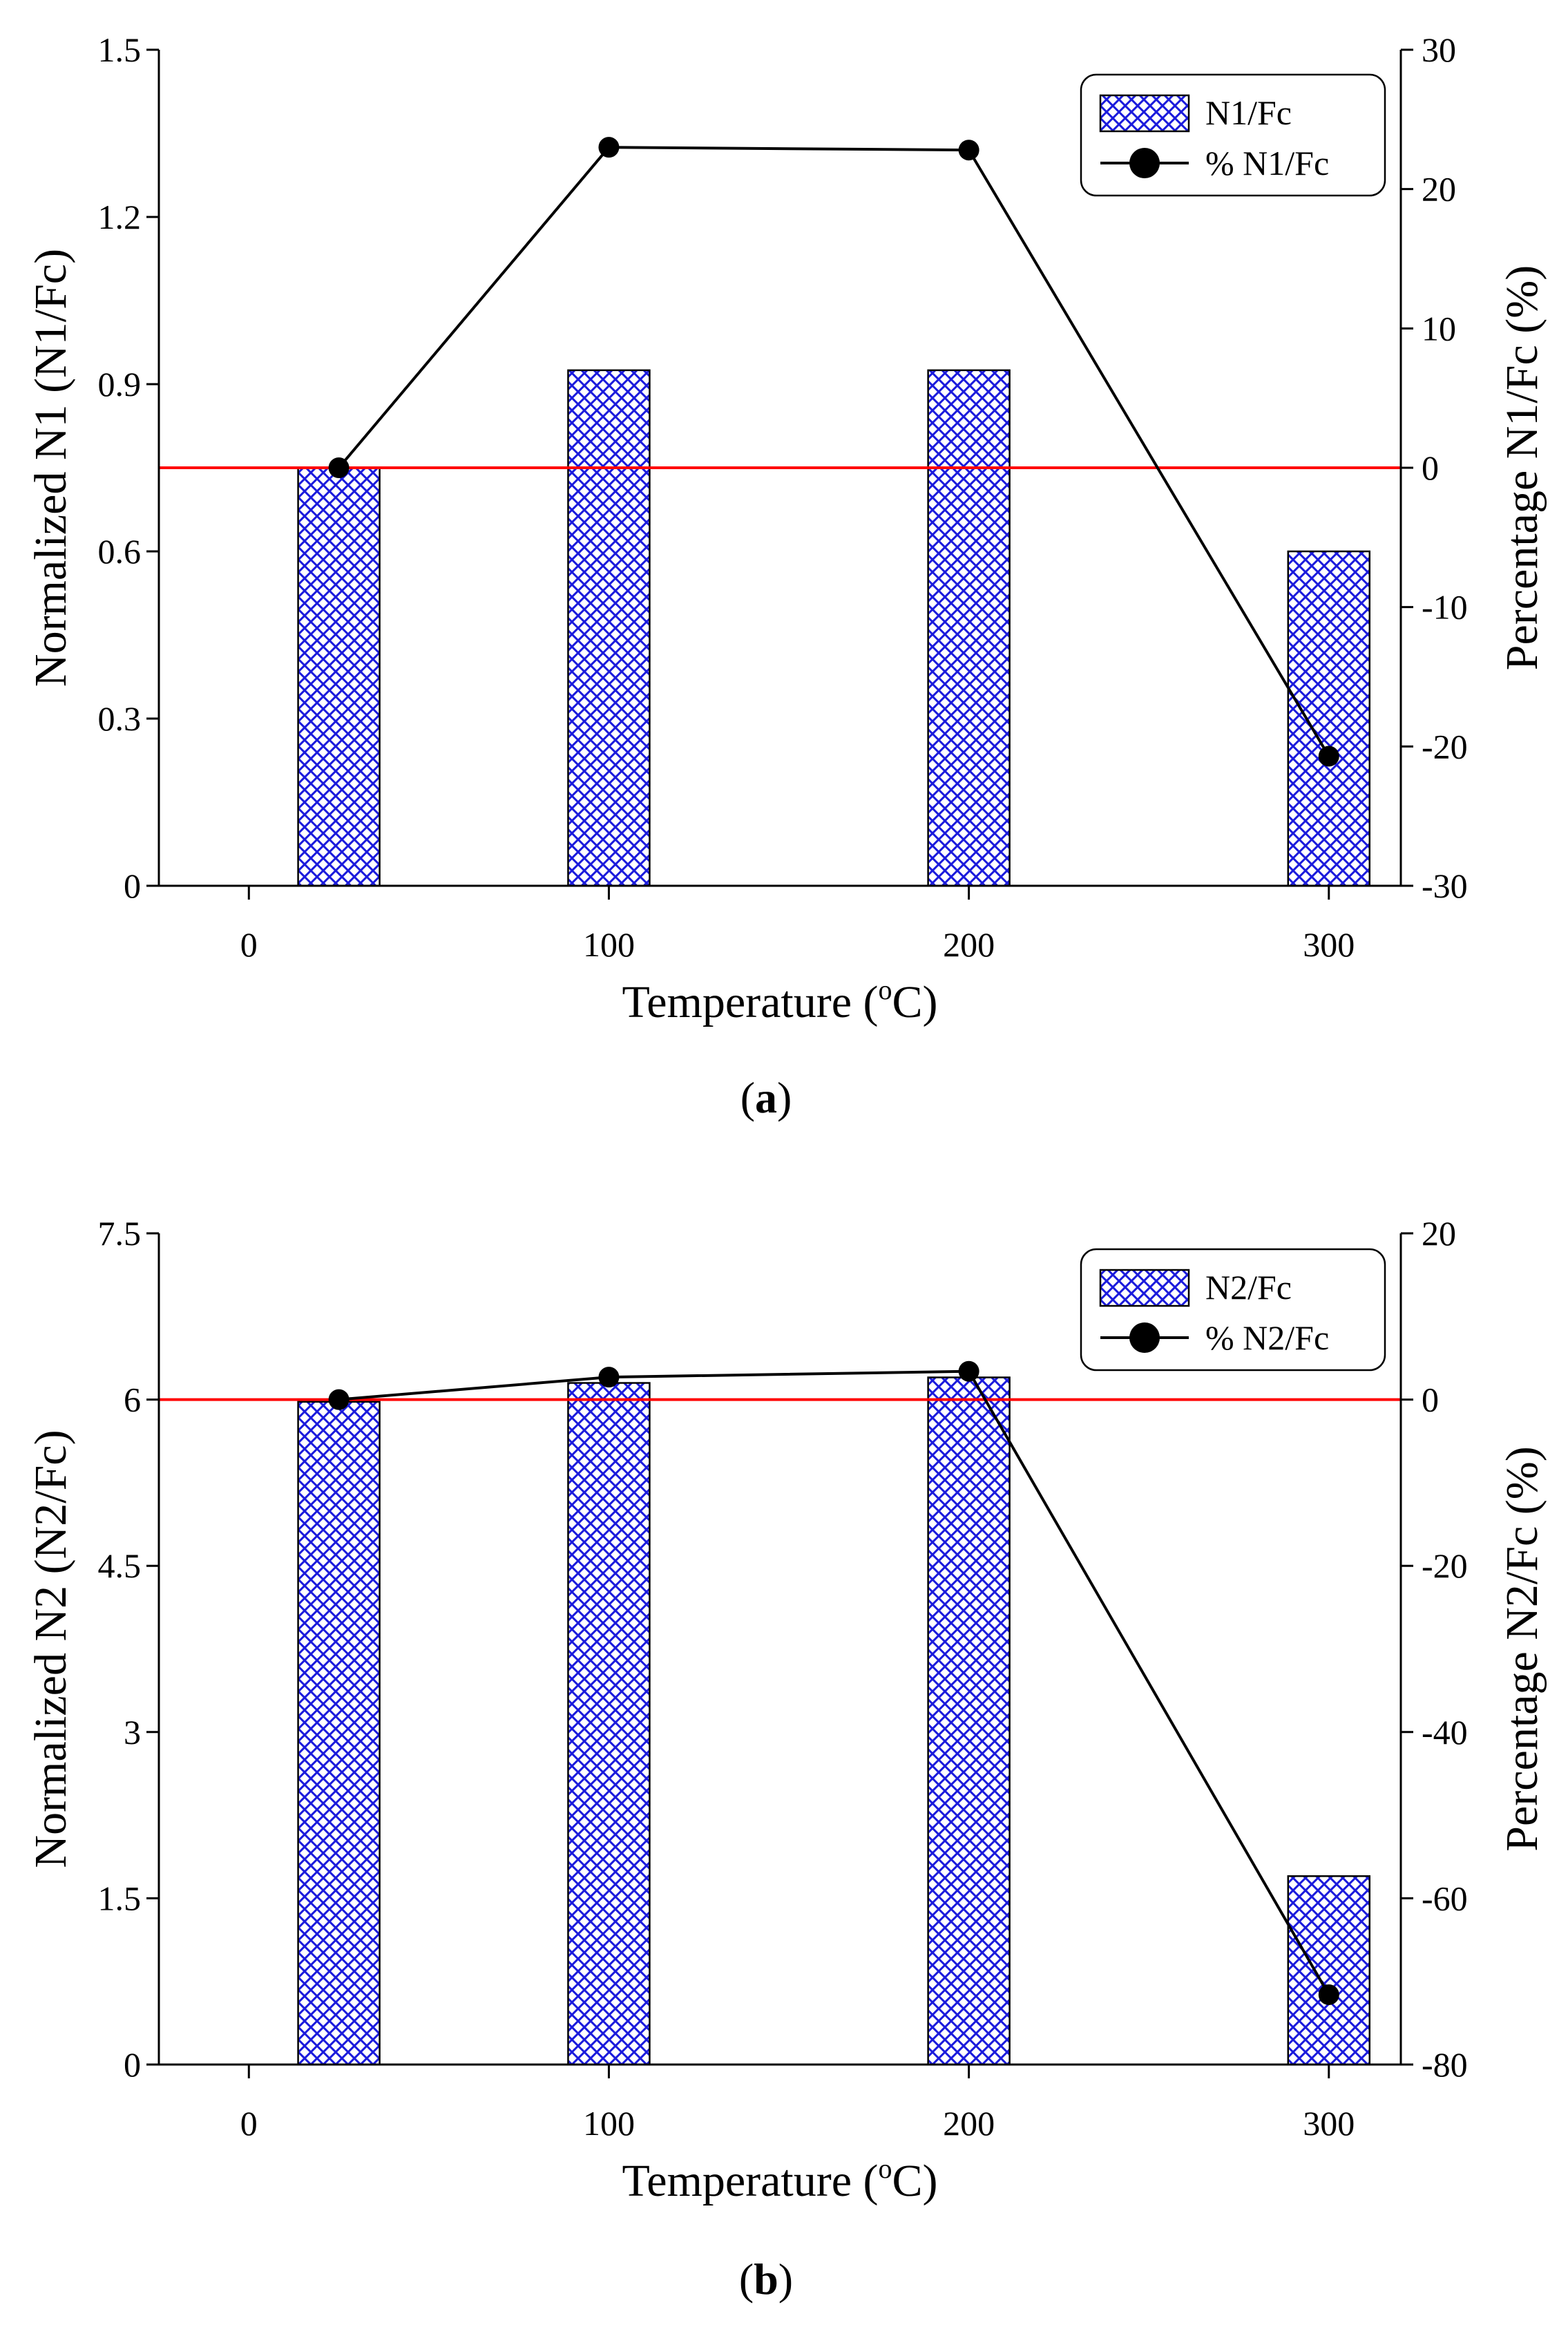 The image size is (1568, 2334). I want to click on y-right-tick-label: -30, so click(1445, 885).